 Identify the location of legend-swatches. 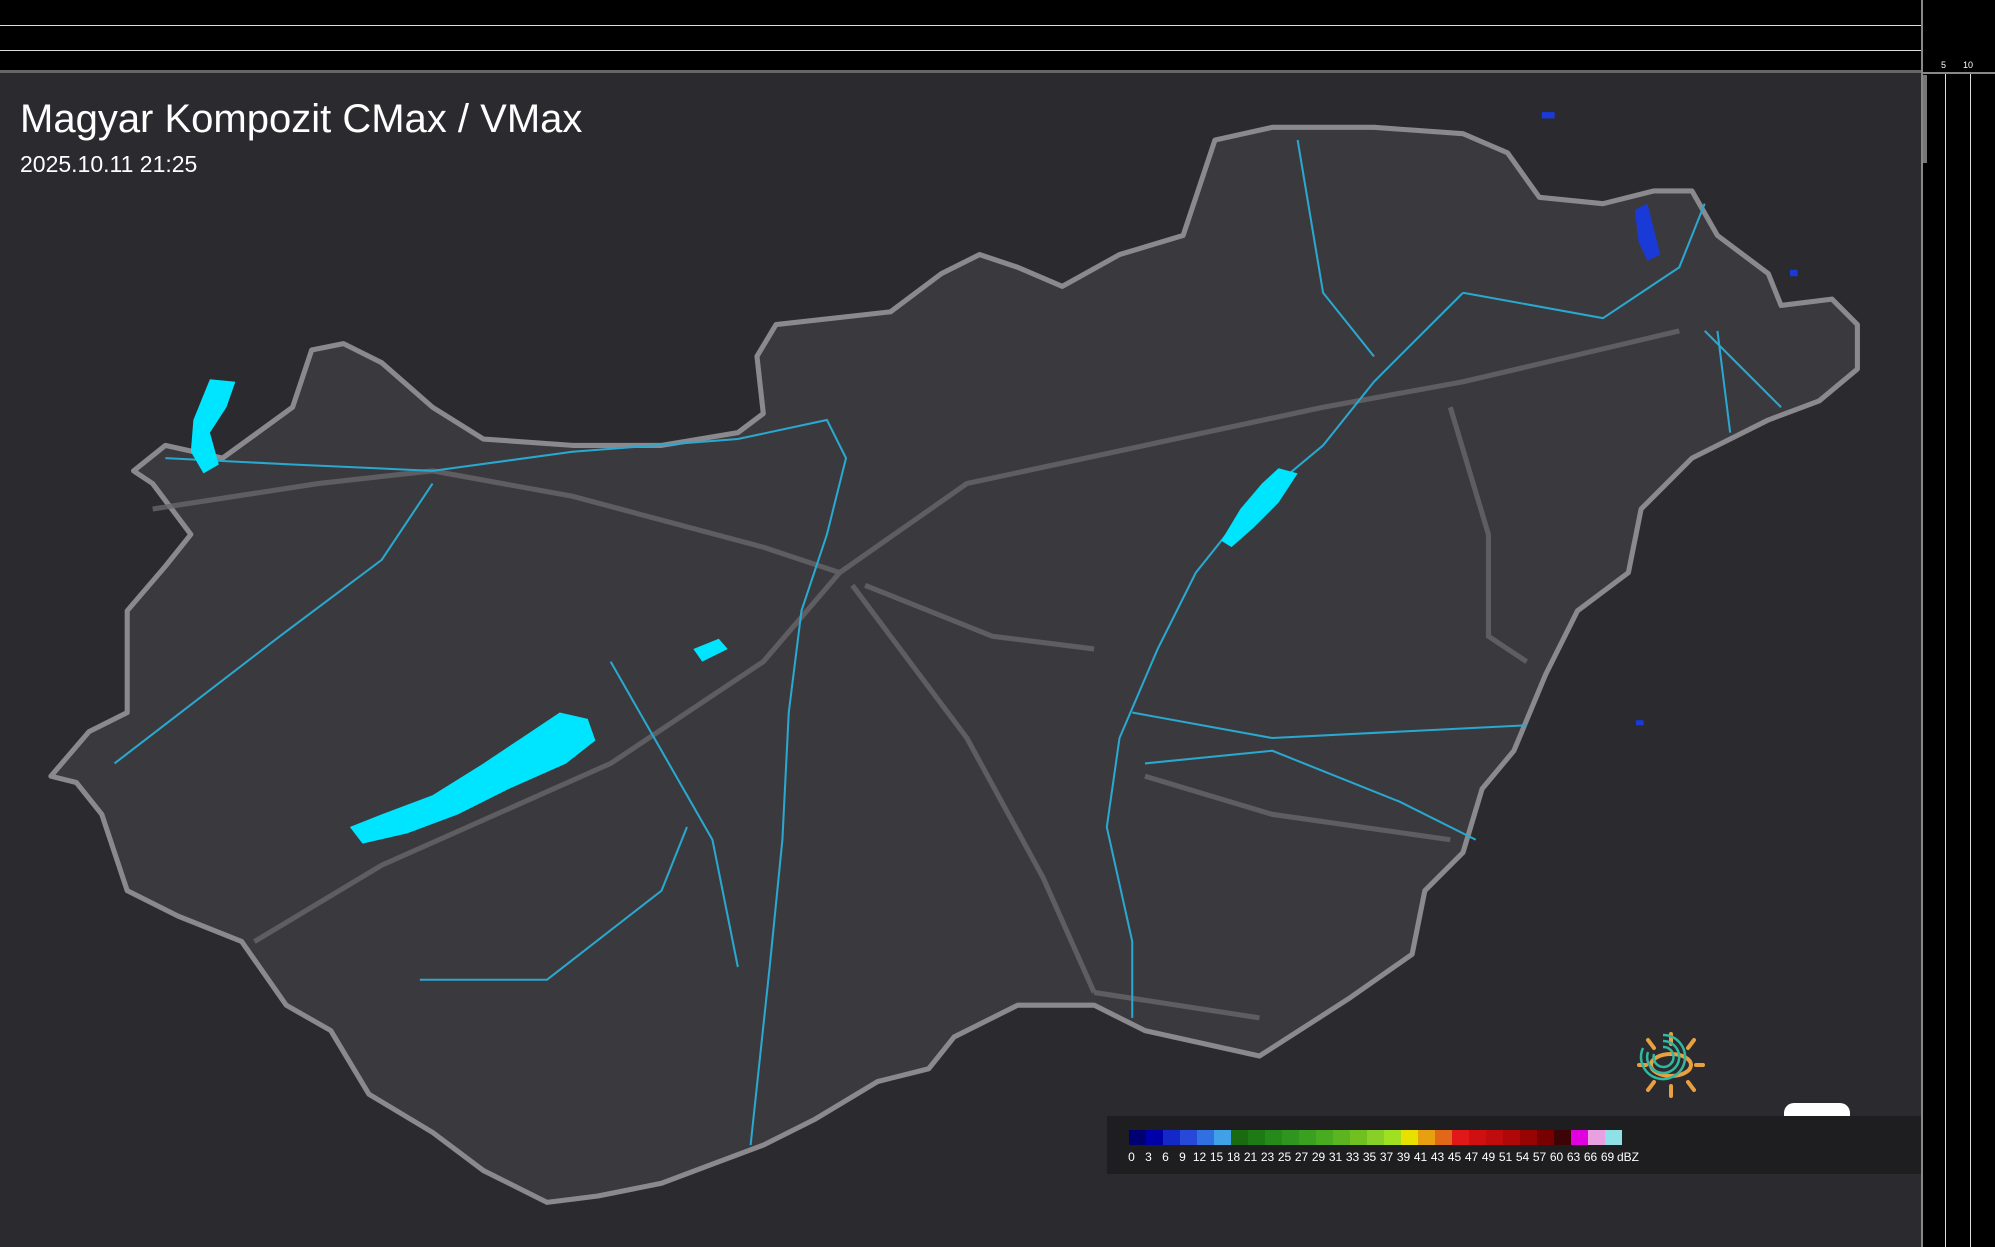
(1375, 1137).